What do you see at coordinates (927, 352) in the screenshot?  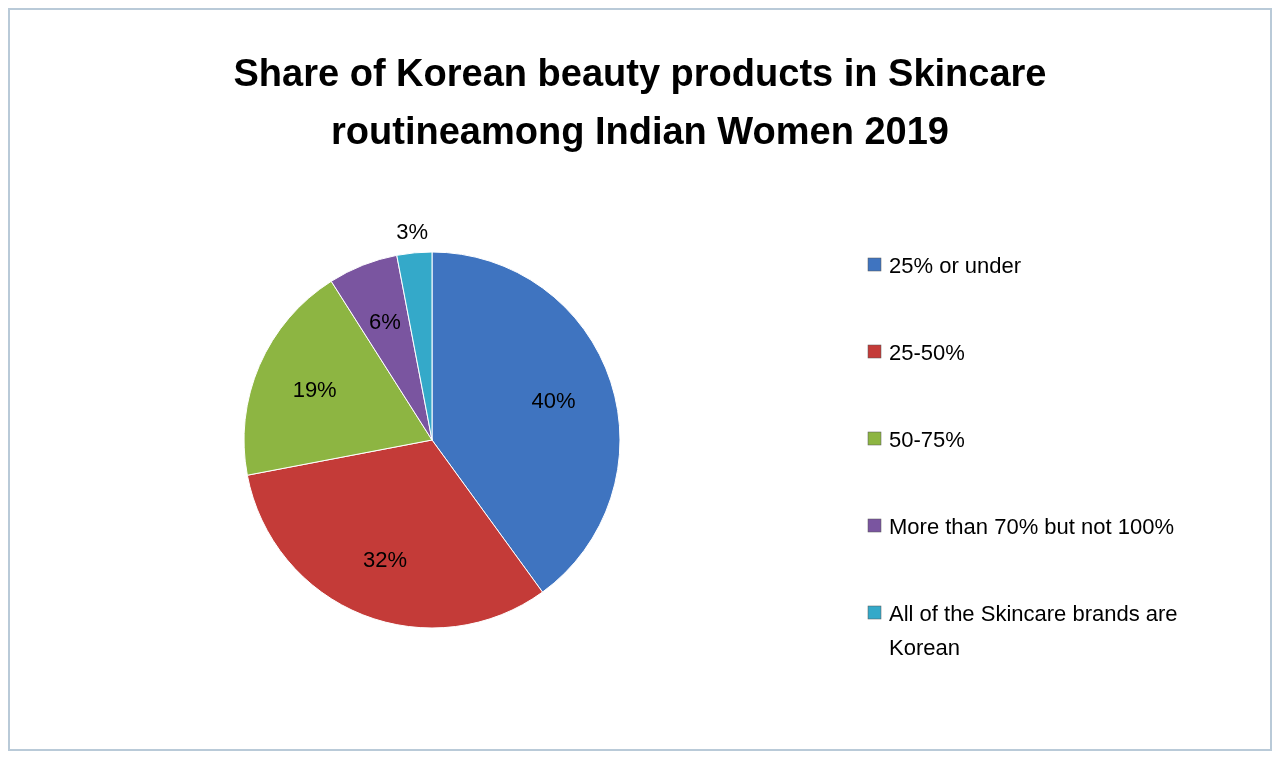 I see `legend-label: 25-50%` at bounding box center [927, 352].